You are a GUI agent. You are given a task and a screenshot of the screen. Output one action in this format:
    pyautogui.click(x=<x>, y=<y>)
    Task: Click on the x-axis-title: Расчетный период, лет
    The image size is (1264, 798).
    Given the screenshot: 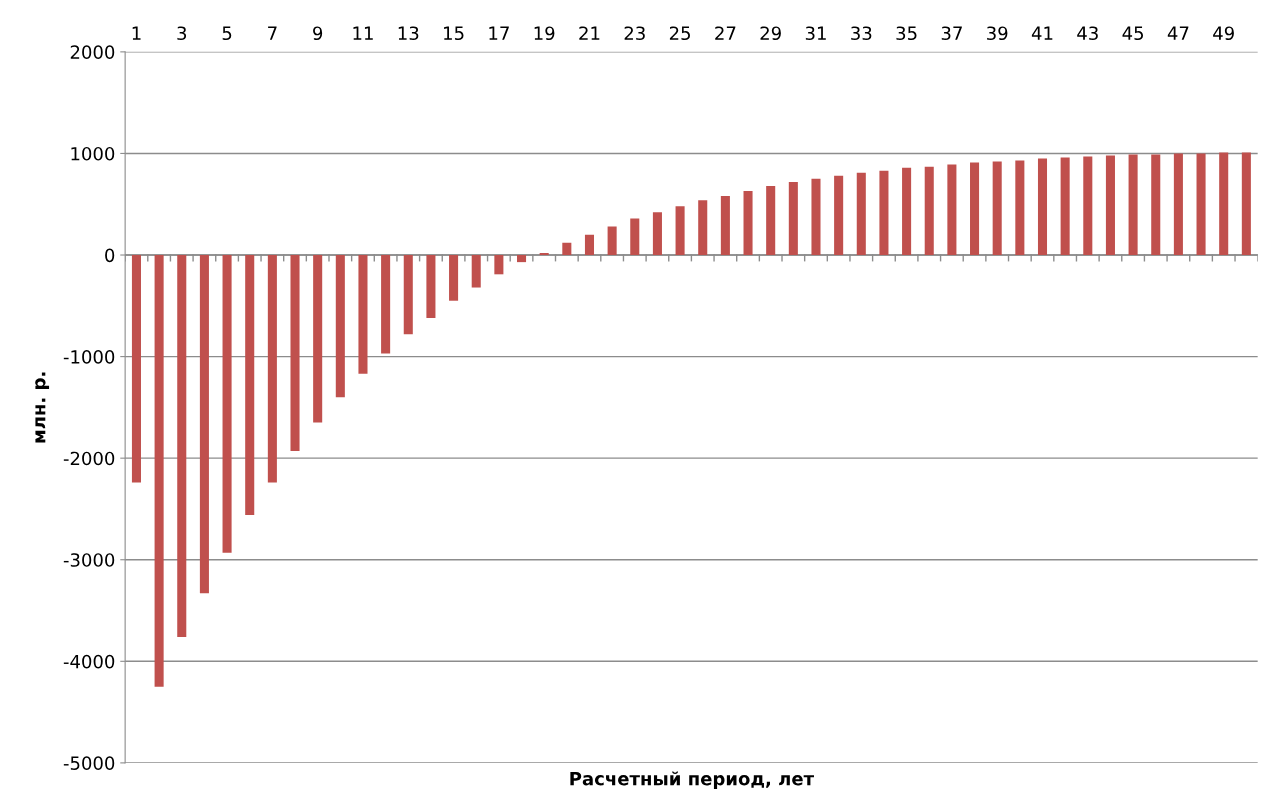 What is the action you would take?
    pyautogui.click(x=692, y=780)
    